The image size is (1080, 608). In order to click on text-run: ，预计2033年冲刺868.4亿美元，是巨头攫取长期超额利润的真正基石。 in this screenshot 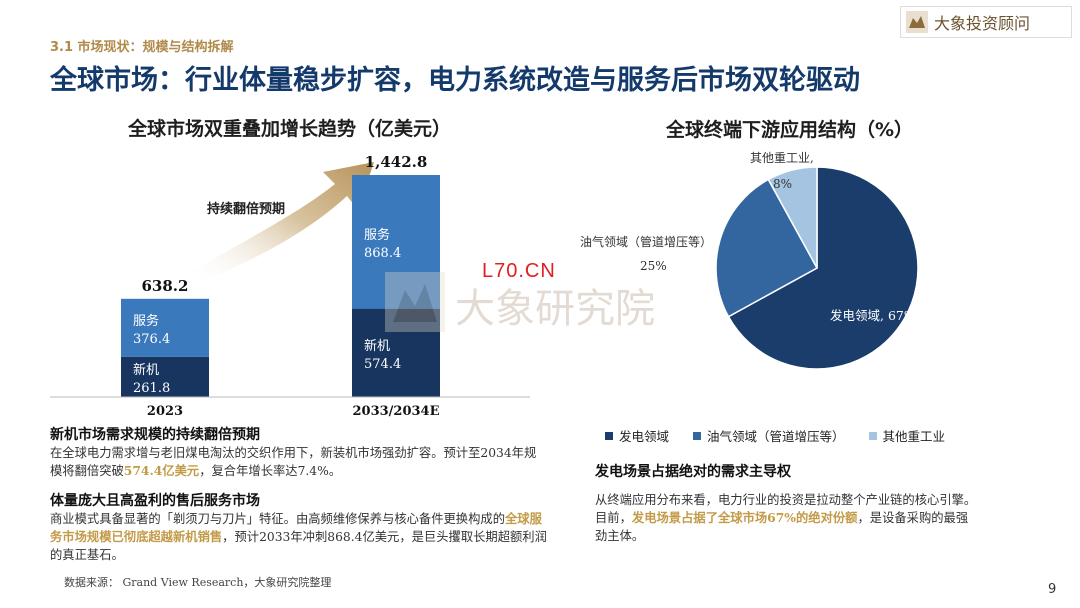, I will do `click(298, 546)`.